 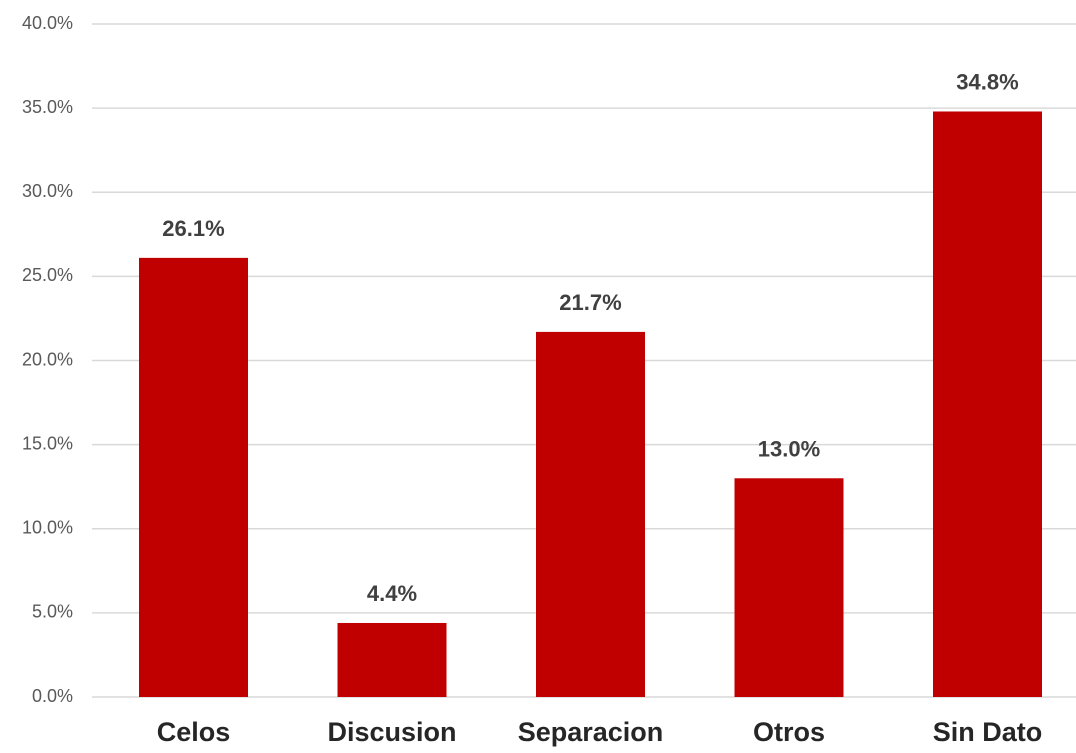 What do you see at coordinates (47, 443) in the screenshot?
I see `y-tick-label: 15.0%` at bounding box center [47, 443].